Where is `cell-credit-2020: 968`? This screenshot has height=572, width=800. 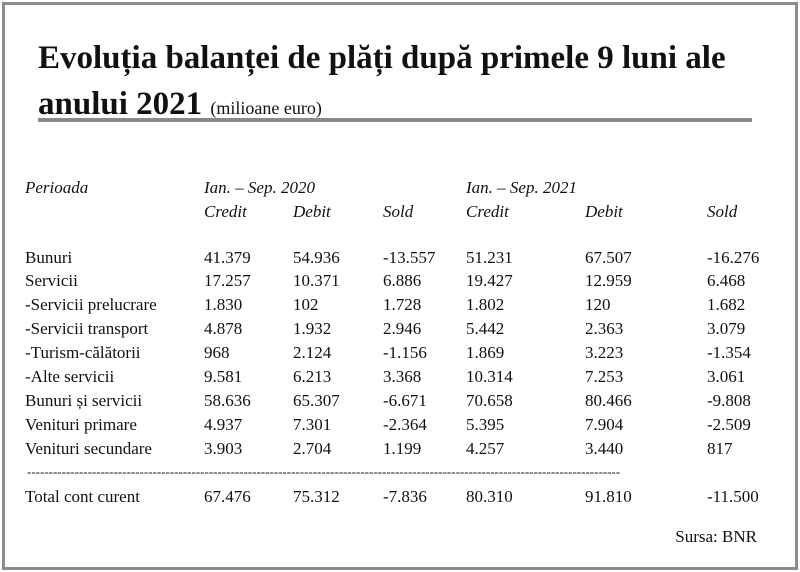 cell-credit-2020: 968 is located at coordinates (217, 352).